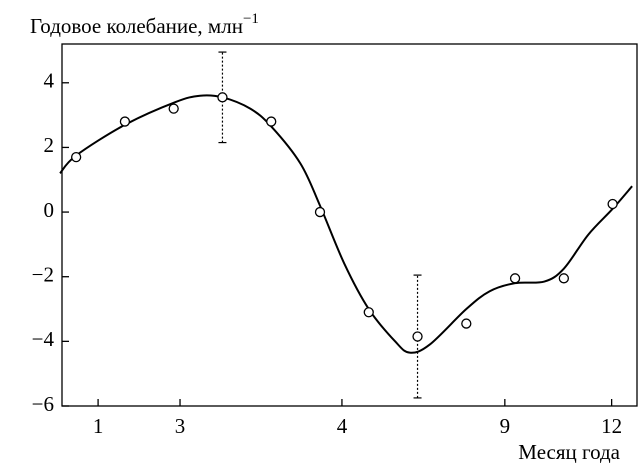 The image size is (642, 469). Describe the element at coordinates (569, 452) in the screenshot. I see `x-axis-label: Месяц года` at that location.